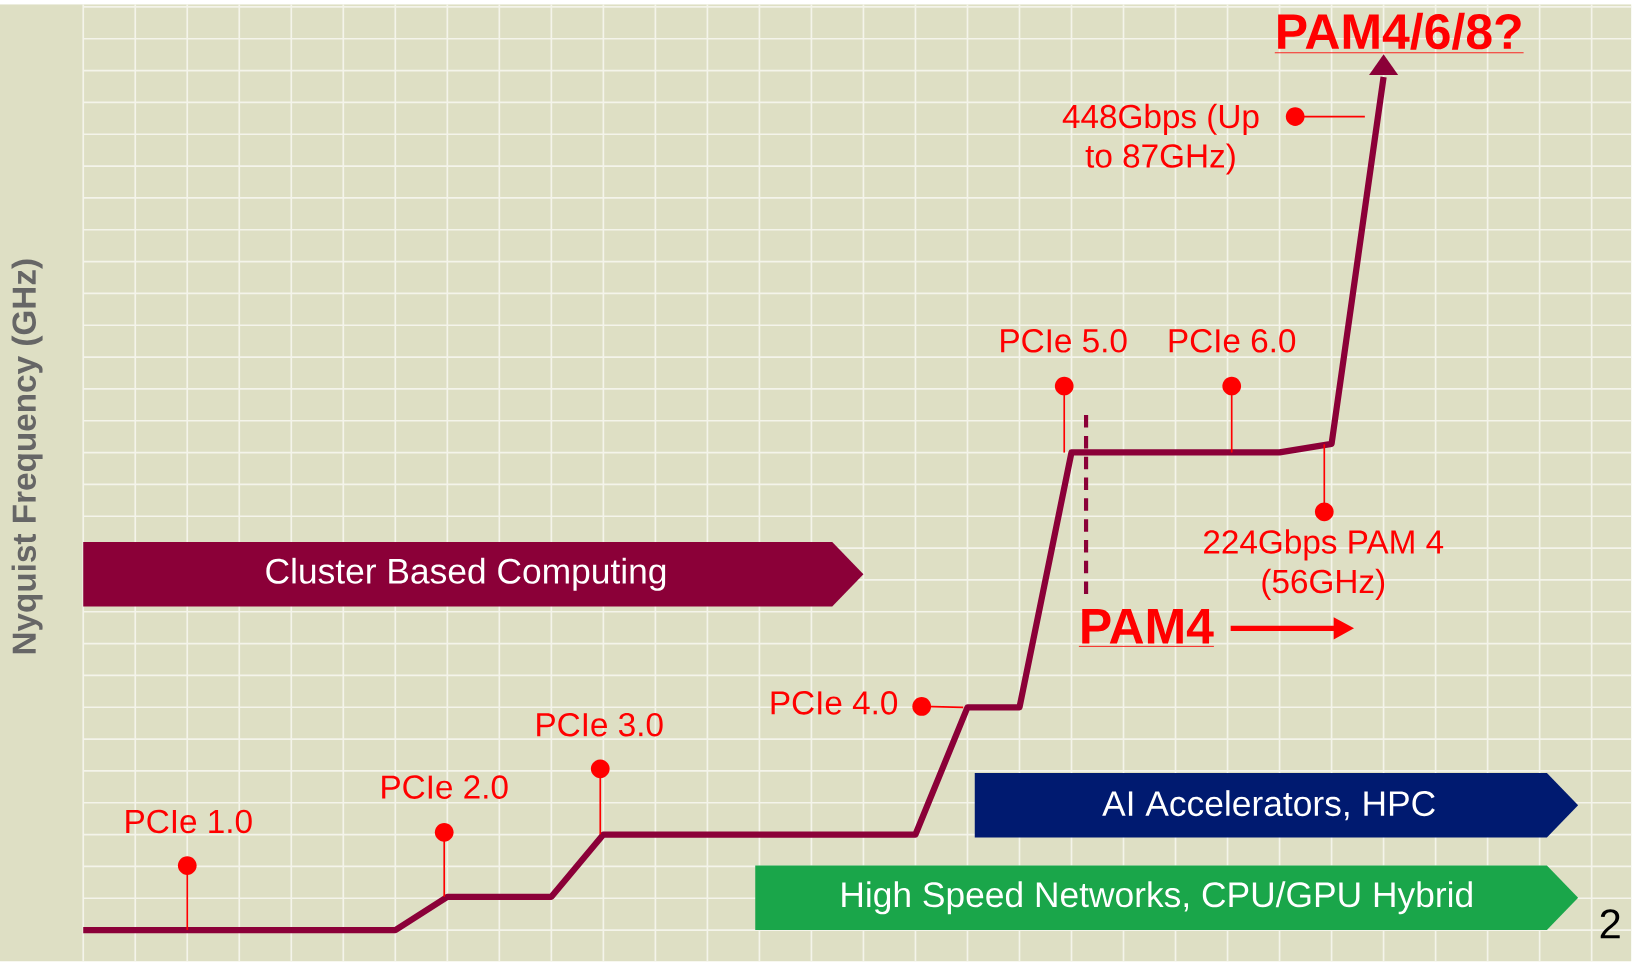 The image size is (1632, 975). What do you see at coordinates (1232, 340) in the screenshot?
I see `annotation: PCIe 6.0` at bounding box center [1232, 340].